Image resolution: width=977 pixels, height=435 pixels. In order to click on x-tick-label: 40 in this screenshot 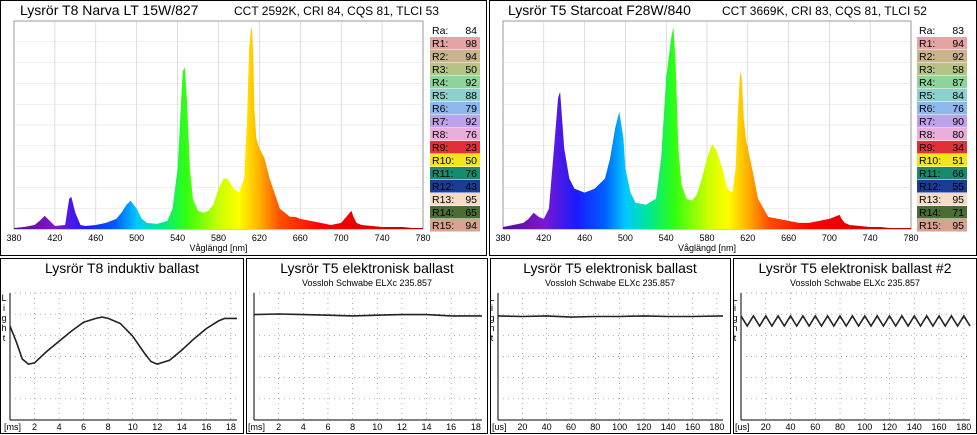, I will do `click(547, 427)`.